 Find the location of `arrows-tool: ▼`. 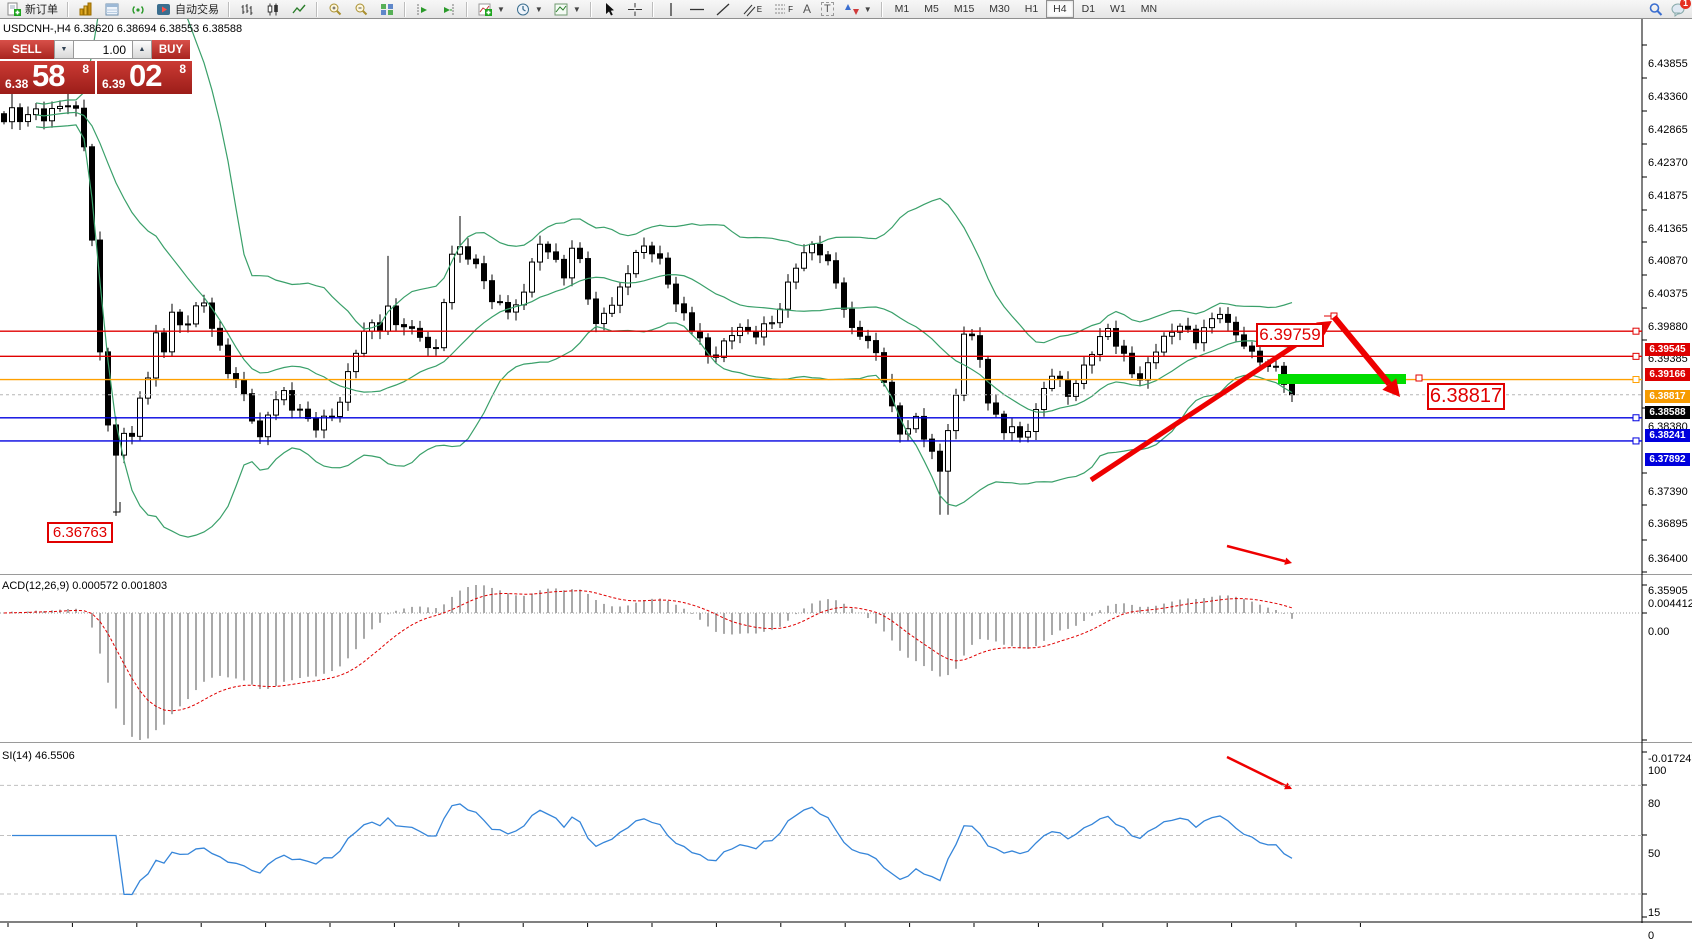

arrows-tool: ▼ is located at coordinates (858, 9).